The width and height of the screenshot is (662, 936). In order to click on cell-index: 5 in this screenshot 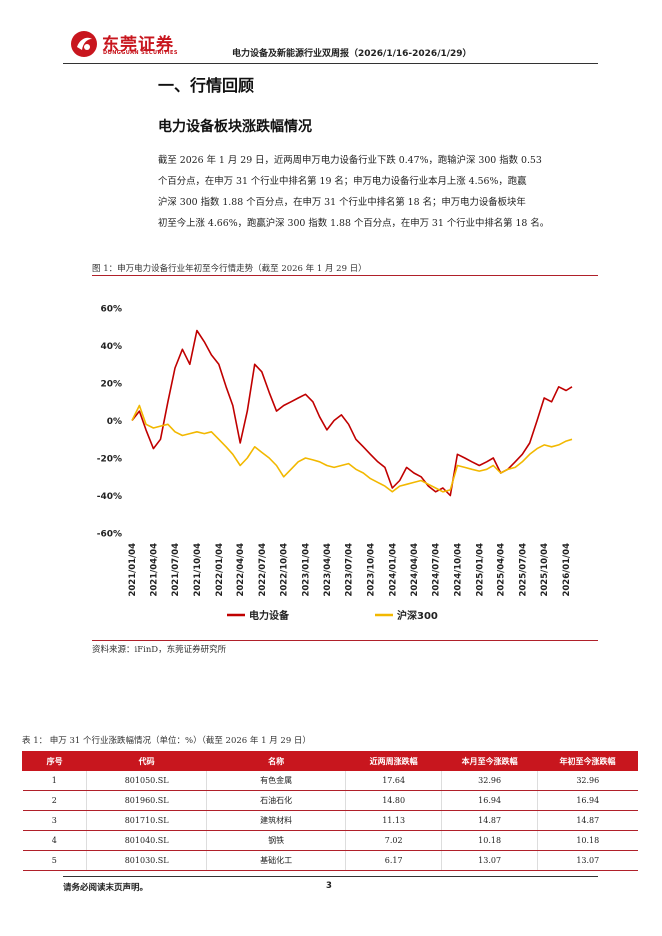, I will do `click(54, 860)`.